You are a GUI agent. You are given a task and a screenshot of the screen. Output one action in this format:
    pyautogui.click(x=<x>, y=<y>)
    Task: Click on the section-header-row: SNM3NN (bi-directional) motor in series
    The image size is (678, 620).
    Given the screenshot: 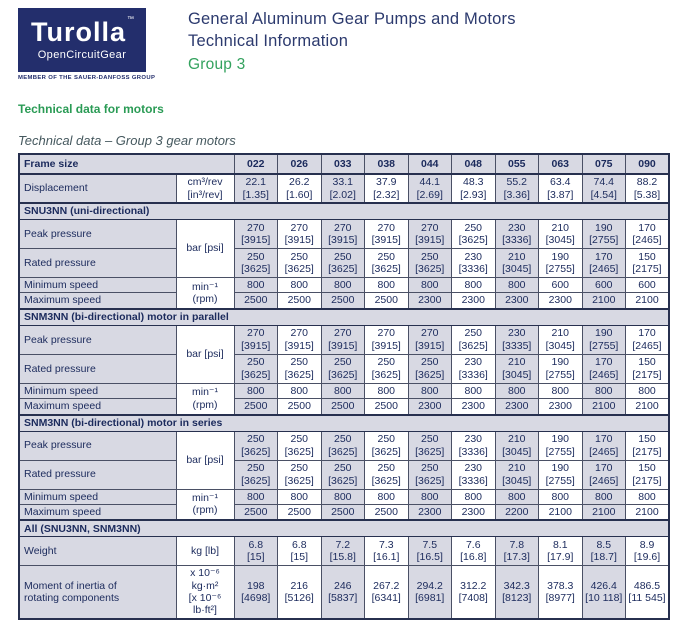 What is the action you would take?
    pyautogui.click(x=344, y=422)
    